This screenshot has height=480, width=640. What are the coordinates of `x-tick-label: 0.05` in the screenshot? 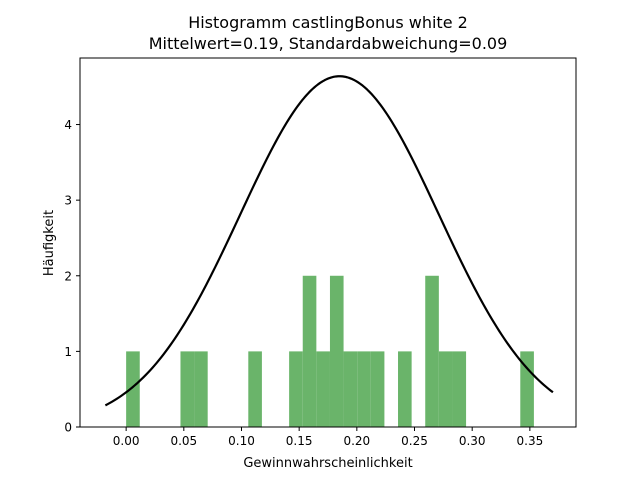 It's located at (183, 441).